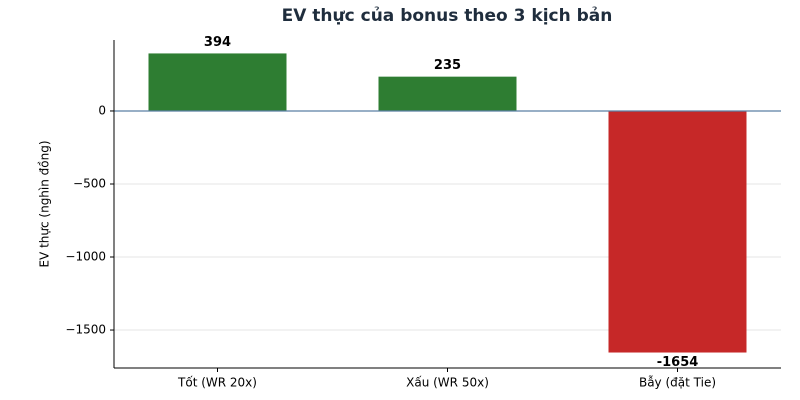 This screenshot has height=400, width=800. I want to click on value-label: 394, so click(217, 42).